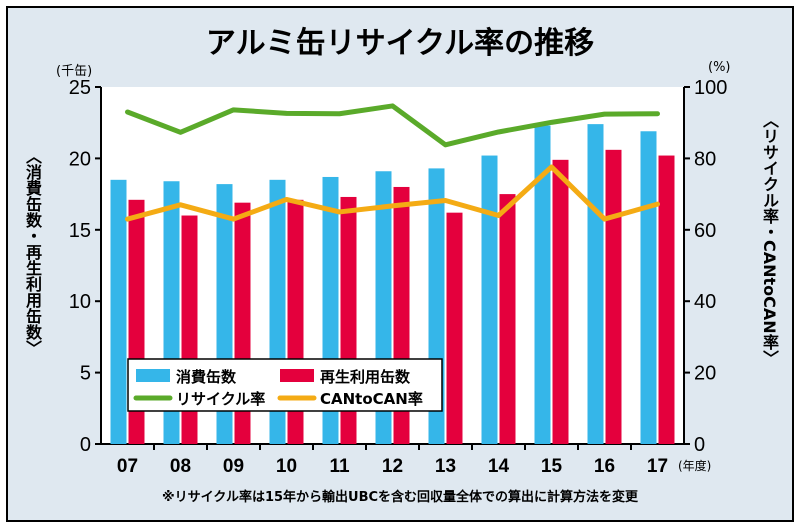  I want to click on legend-consumption-swatch, so click(153, 375).